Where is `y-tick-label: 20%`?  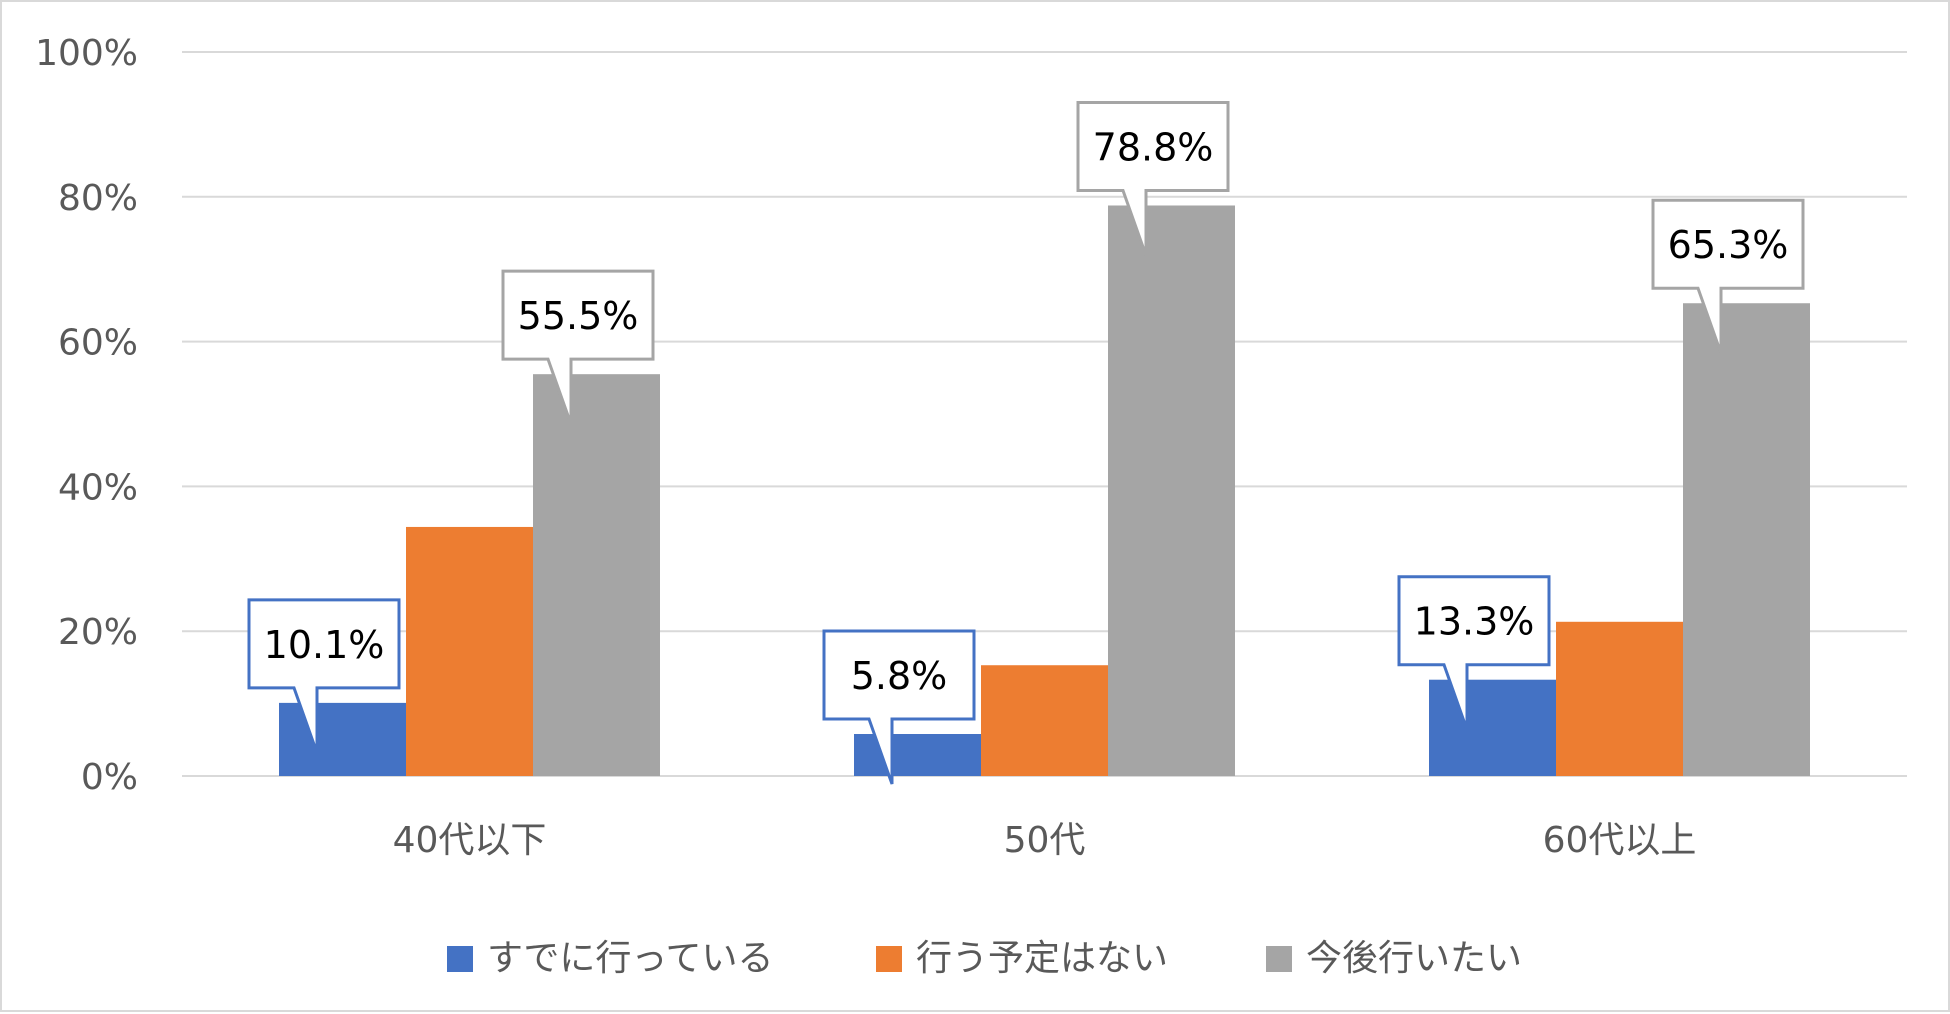
y-tick-label: 20% is located at coordinates (98, 632).